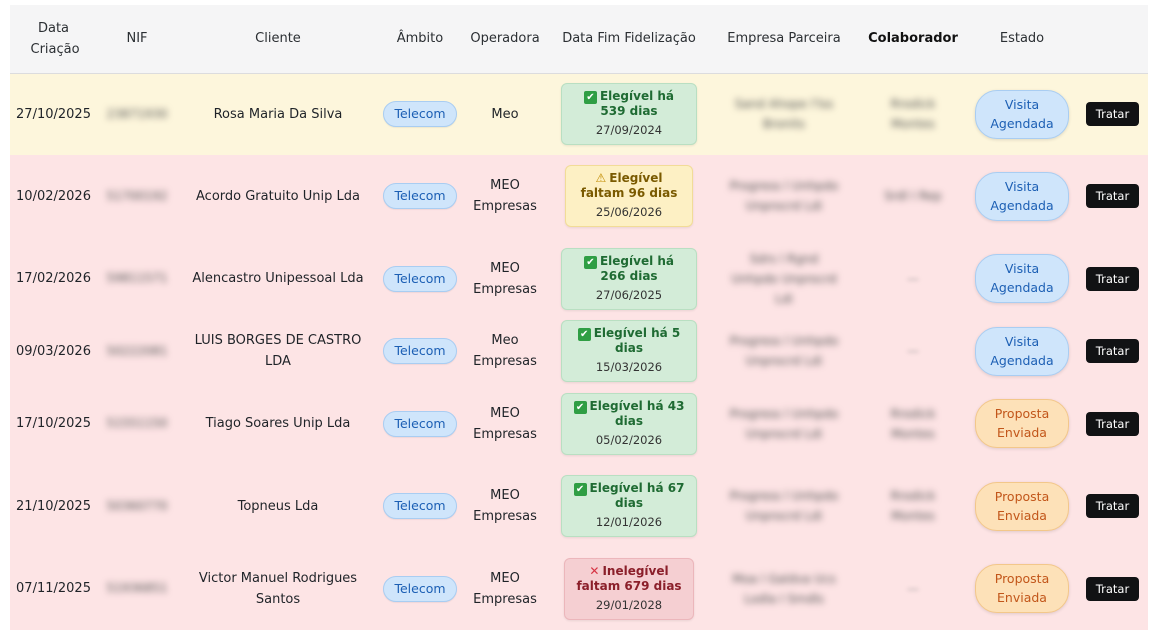  Describe the element at coordinates (137, 195) in the screenshot. I see `cell-nif: 51700192` at that location.